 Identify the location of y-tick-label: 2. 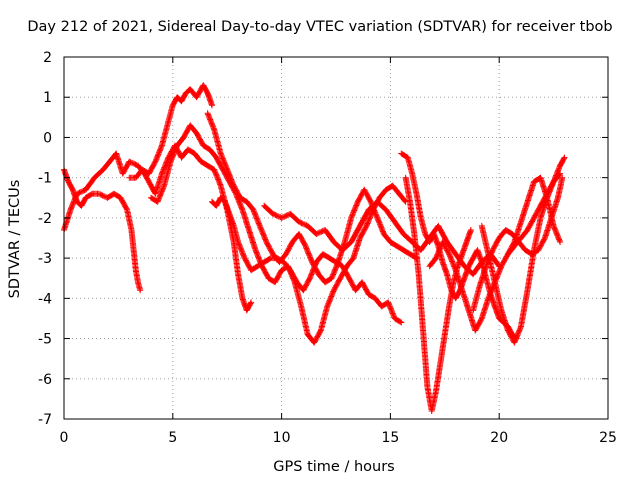
(47, 58).